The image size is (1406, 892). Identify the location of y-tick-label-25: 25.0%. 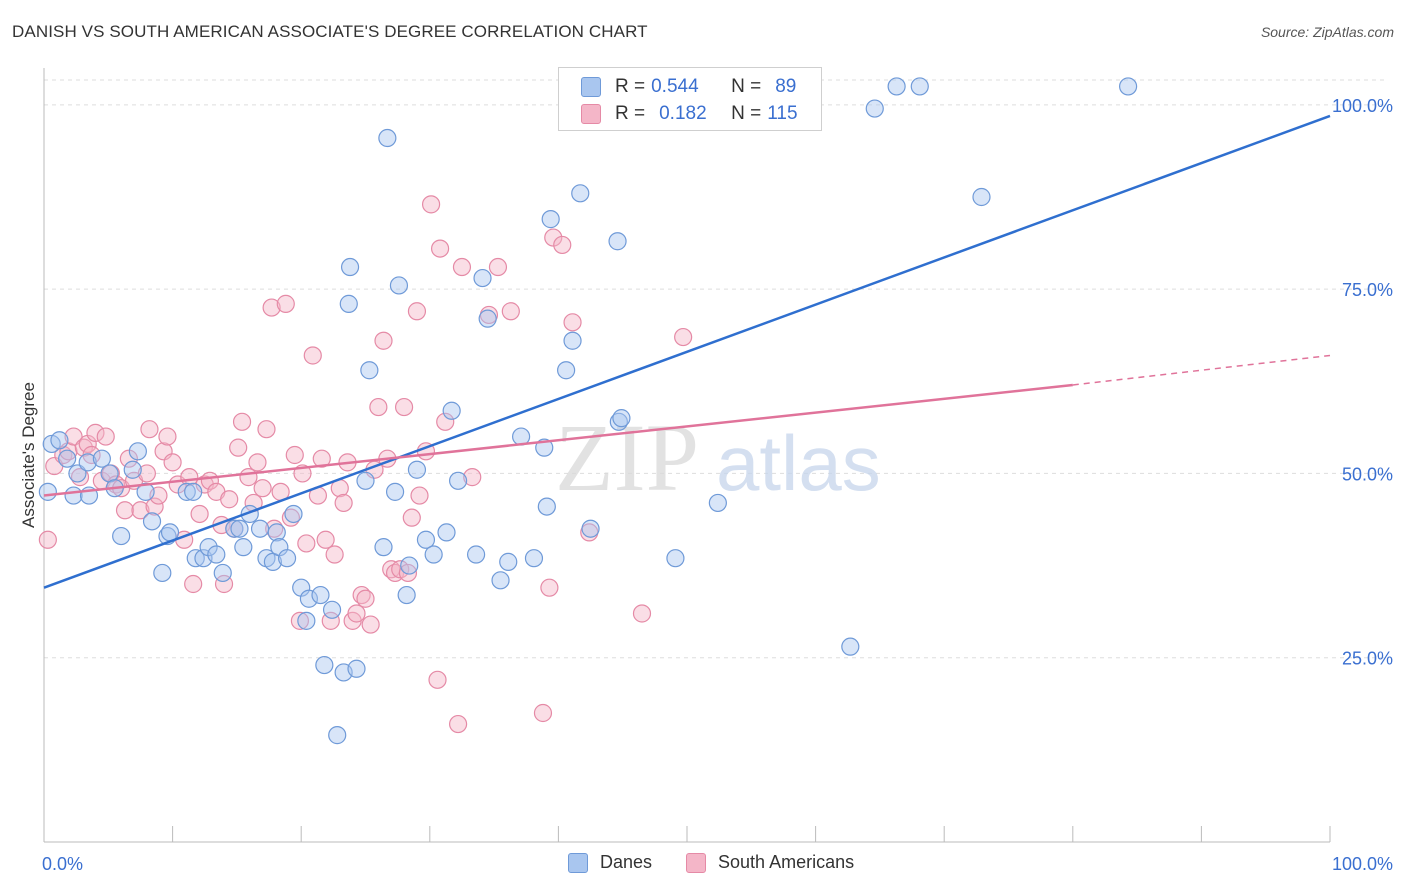
(1367, 659).